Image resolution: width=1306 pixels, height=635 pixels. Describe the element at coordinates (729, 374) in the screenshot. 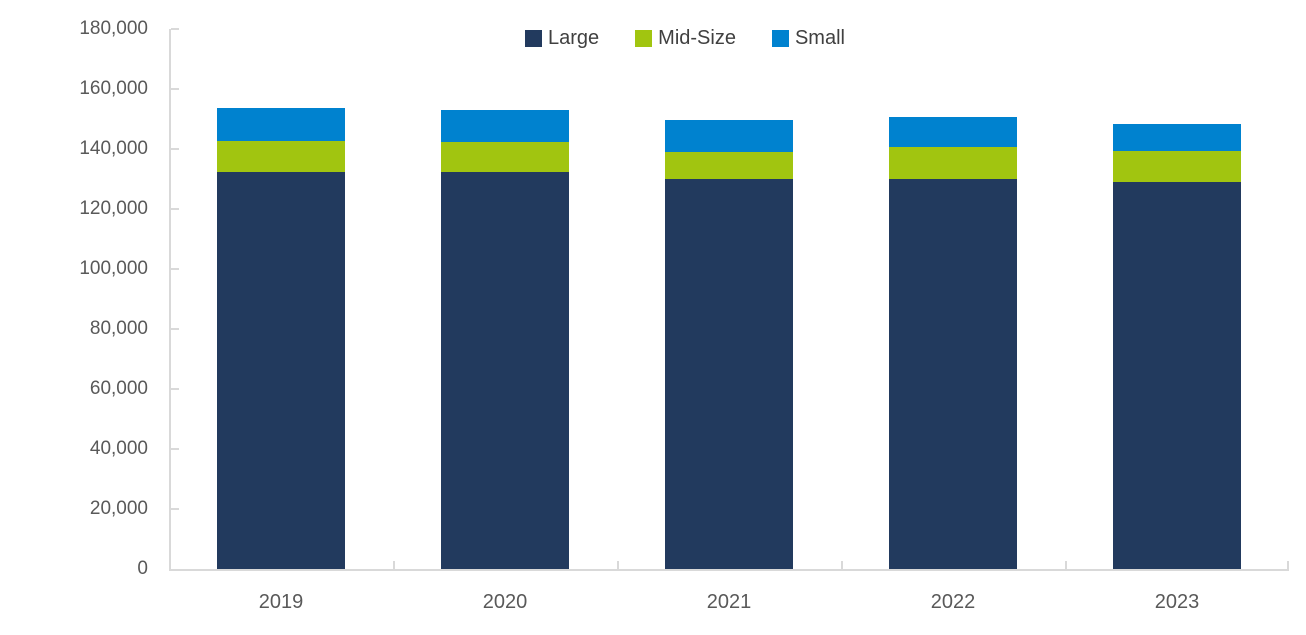

I see `bar-2021-large` at that location.